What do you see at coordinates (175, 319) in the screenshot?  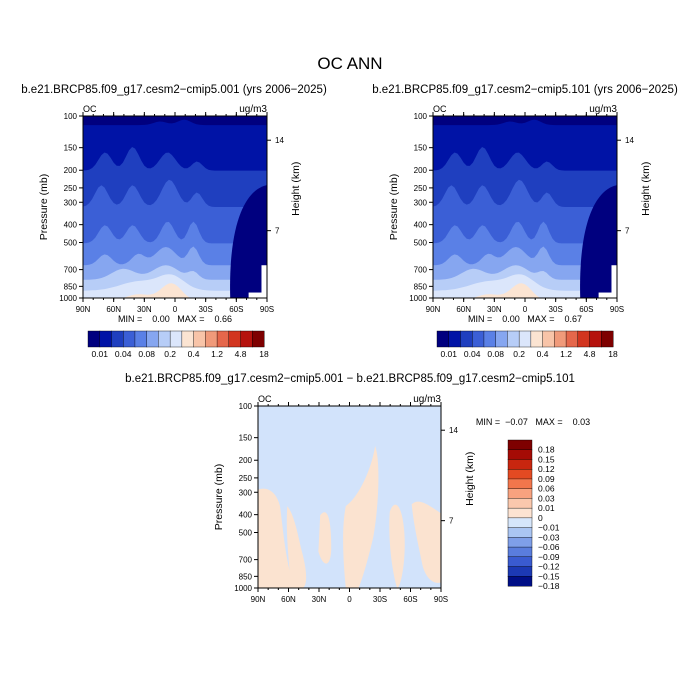 I see `stats-text: MIN = 0.00 MAX = 0.66` at bounding box center [175, 319].